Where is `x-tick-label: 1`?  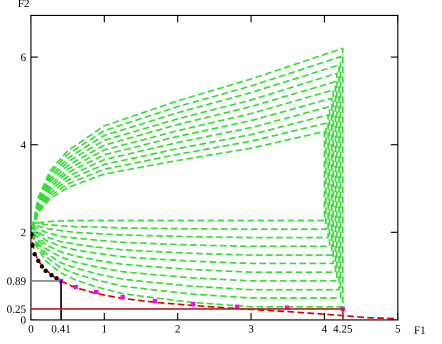 x-tick-label: 1 is located at coordinates (104, 328).